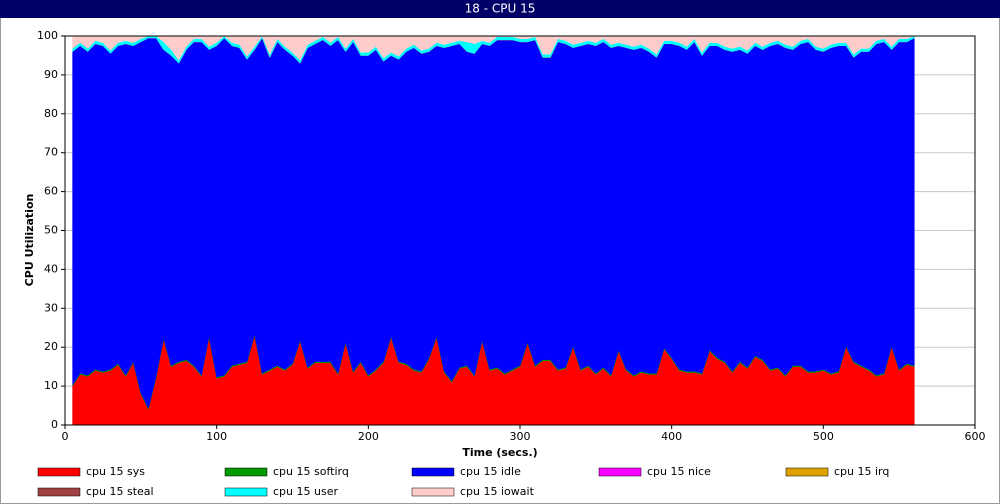 This screenshot has height=504, width=1000. Describe the element at coordinates (65, 436) in the screenshot. I see `x-tick-label: 0` at that location.